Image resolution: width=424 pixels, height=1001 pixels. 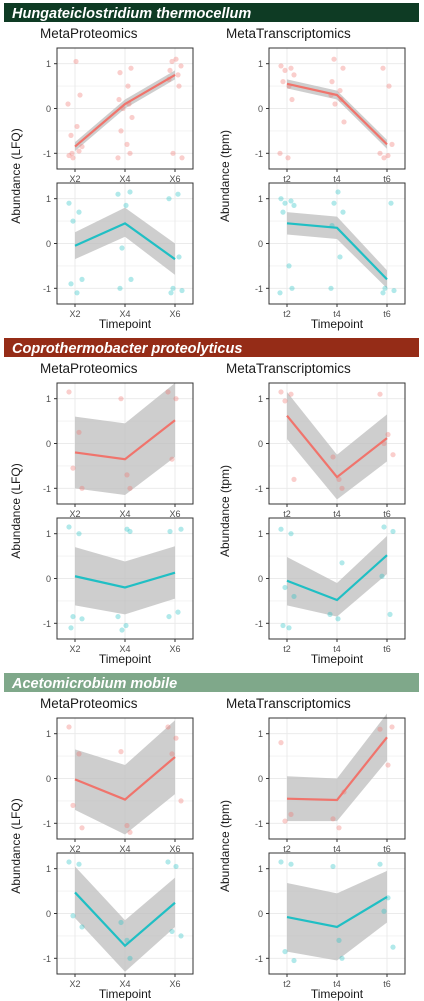 What do you see at coordinates (124, 649) in the screenshot?
I see `x-tick-label: X4` at bounding box center [124, 649].